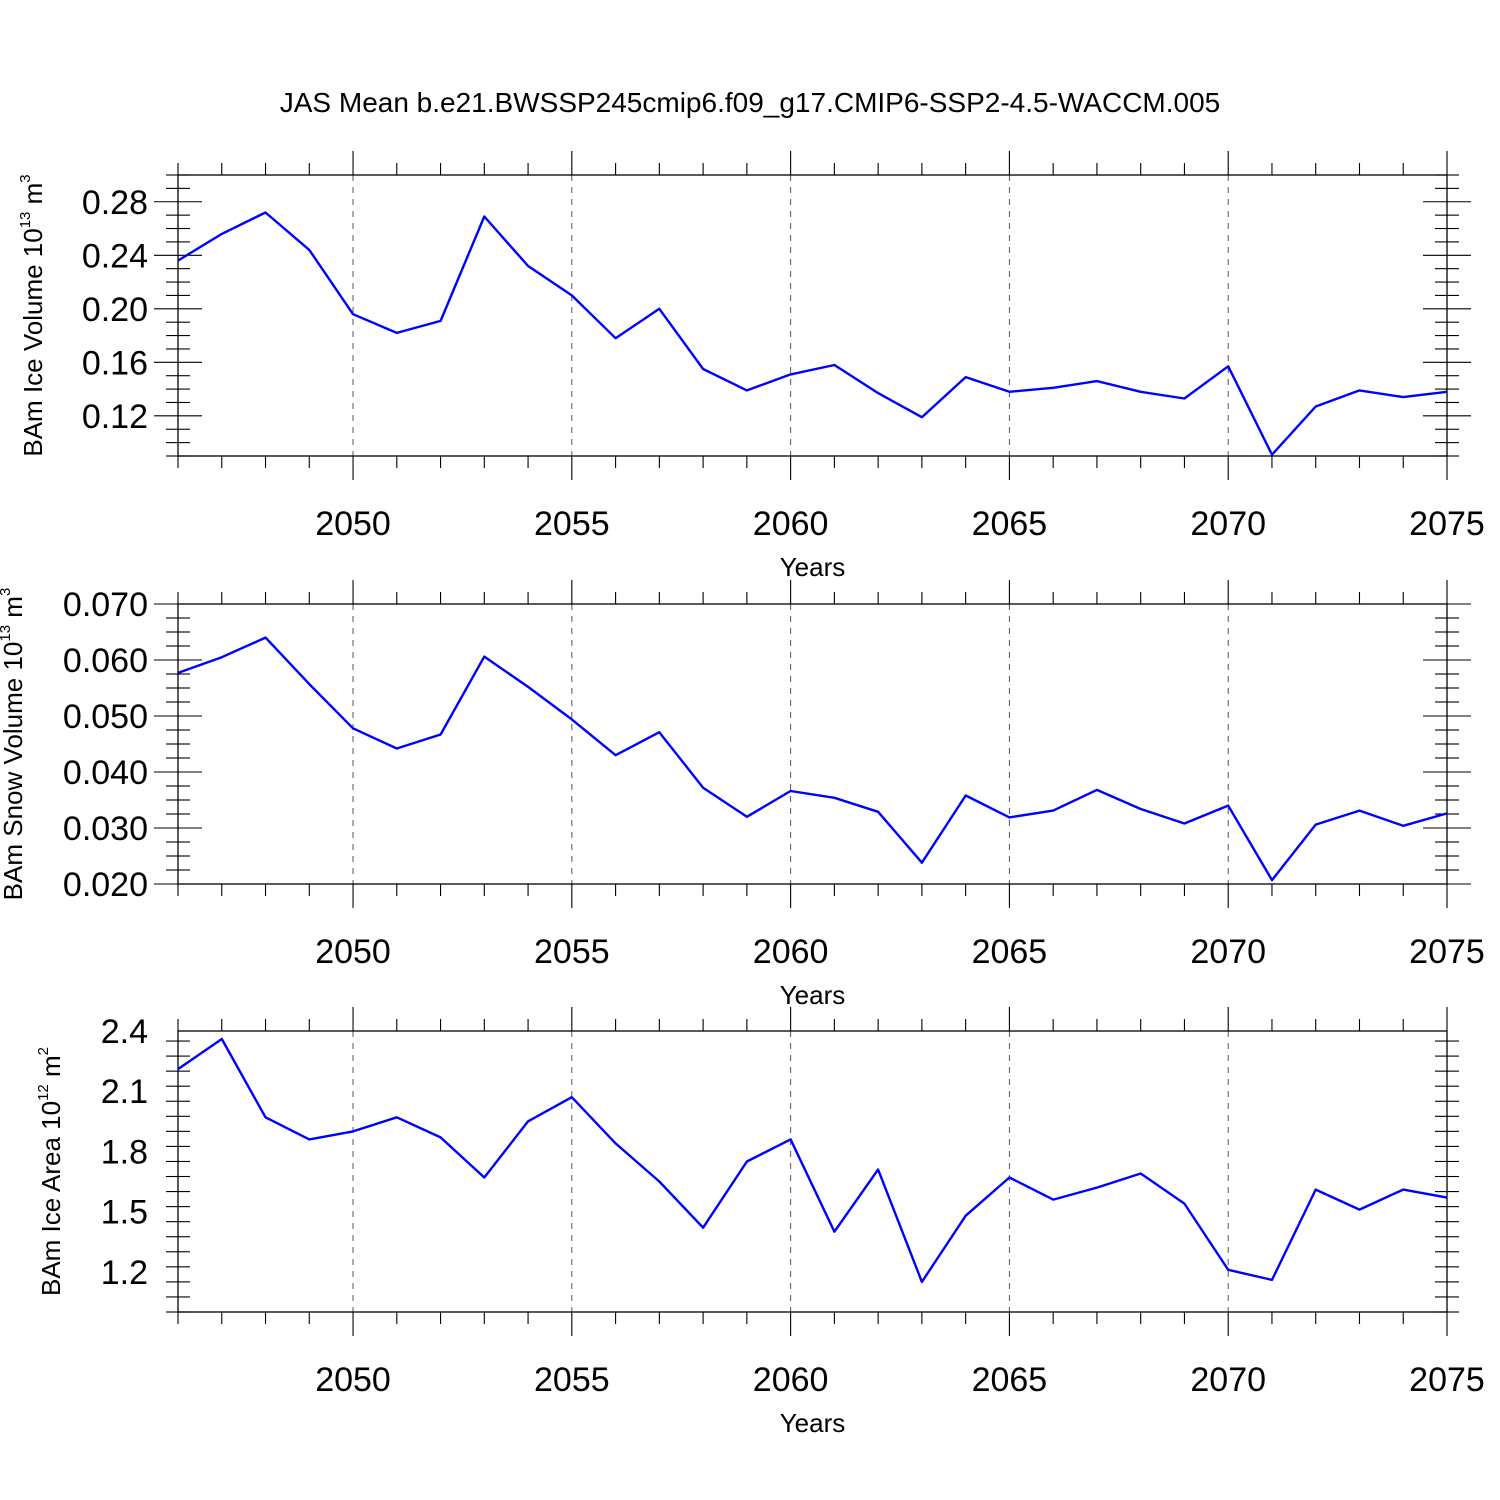  What do you see at coordinates (124, 1032) in the screenshot?
I see `y-tick-label: 2.4` at bounding box center [124, 1032].